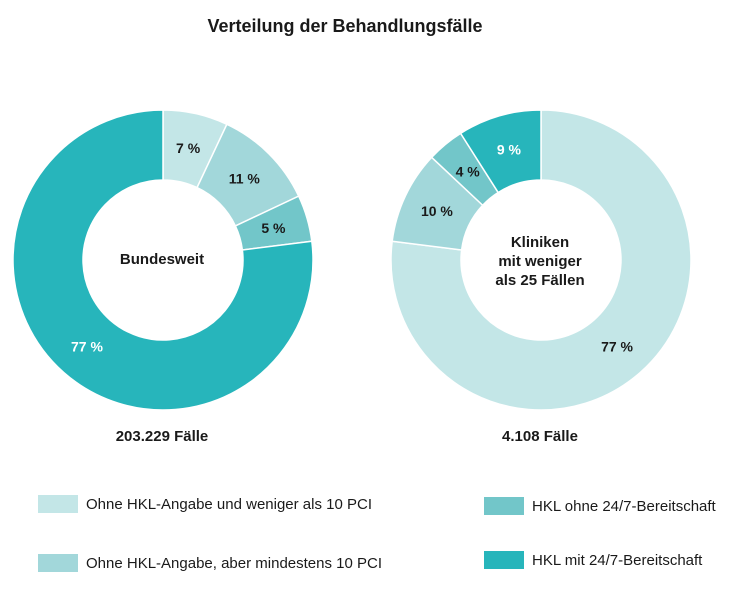 This screenshot has width=750, height=612. What do you see at coordinates (162, 436) in the screenshot?
I see `total-cases-bundesweit: 203.229 Fälle` at bounding box center [162, 436].